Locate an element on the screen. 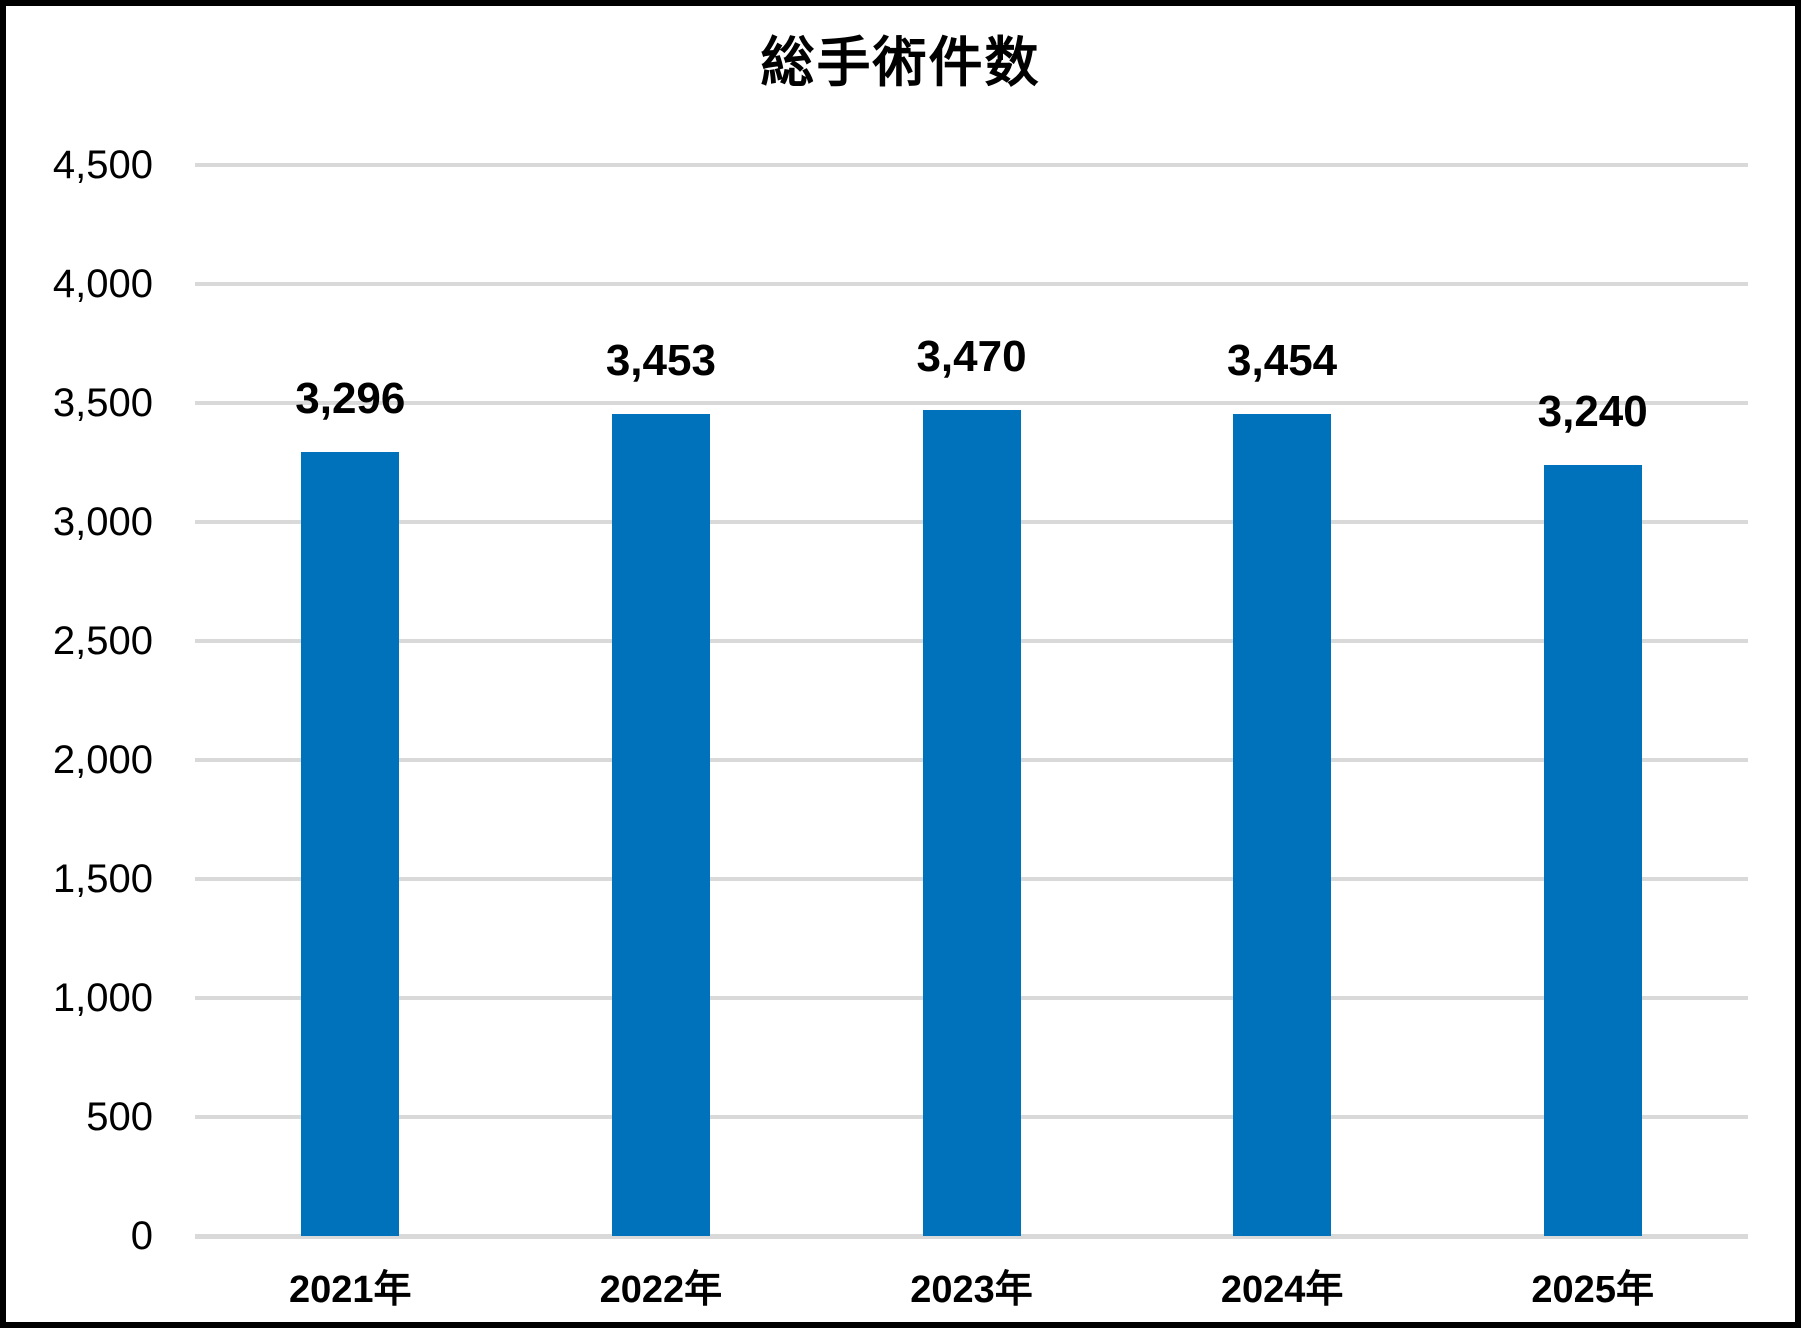 The width and height of the screenshot is (1801, 1328). bar-2021年 is located at coordinates (350, 843).